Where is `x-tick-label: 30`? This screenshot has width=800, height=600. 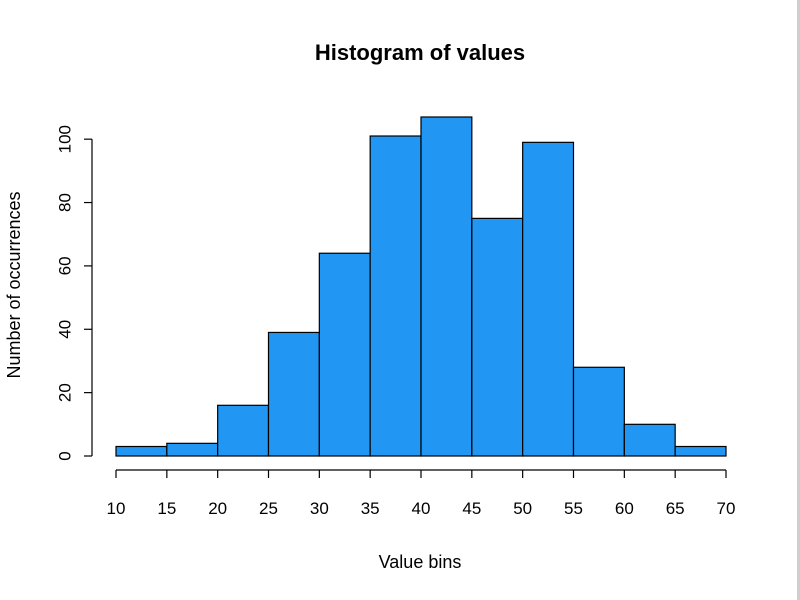
x-tick-label: 30 is located at coordinates (319, 508).